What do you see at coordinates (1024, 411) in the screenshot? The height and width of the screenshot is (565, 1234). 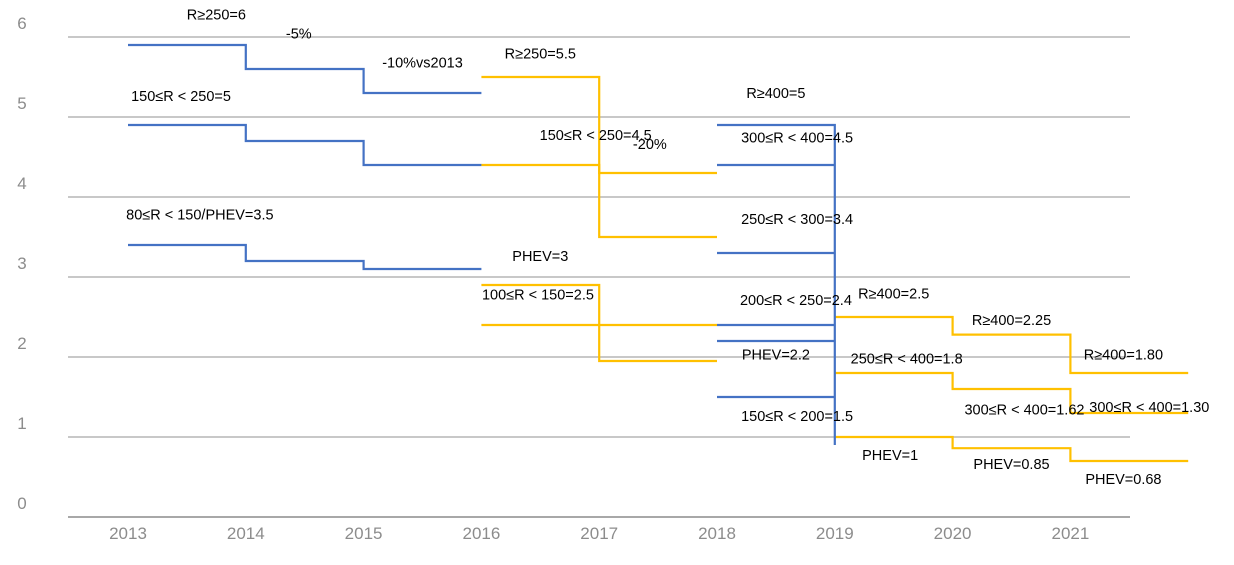 I see `annotation-label: 300≤R < 400=1.62` at bounding box center [1024, 411].